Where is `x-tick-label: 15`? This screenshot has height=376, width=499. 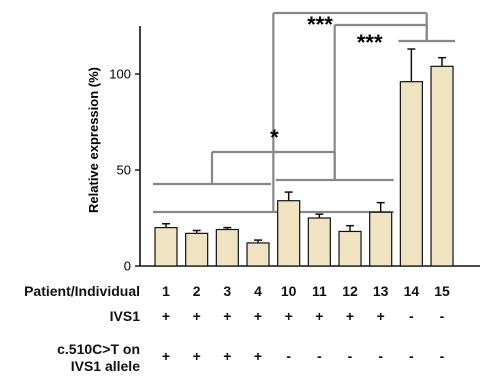
x-tick-label: 15 is located at coordinates (442, 291).